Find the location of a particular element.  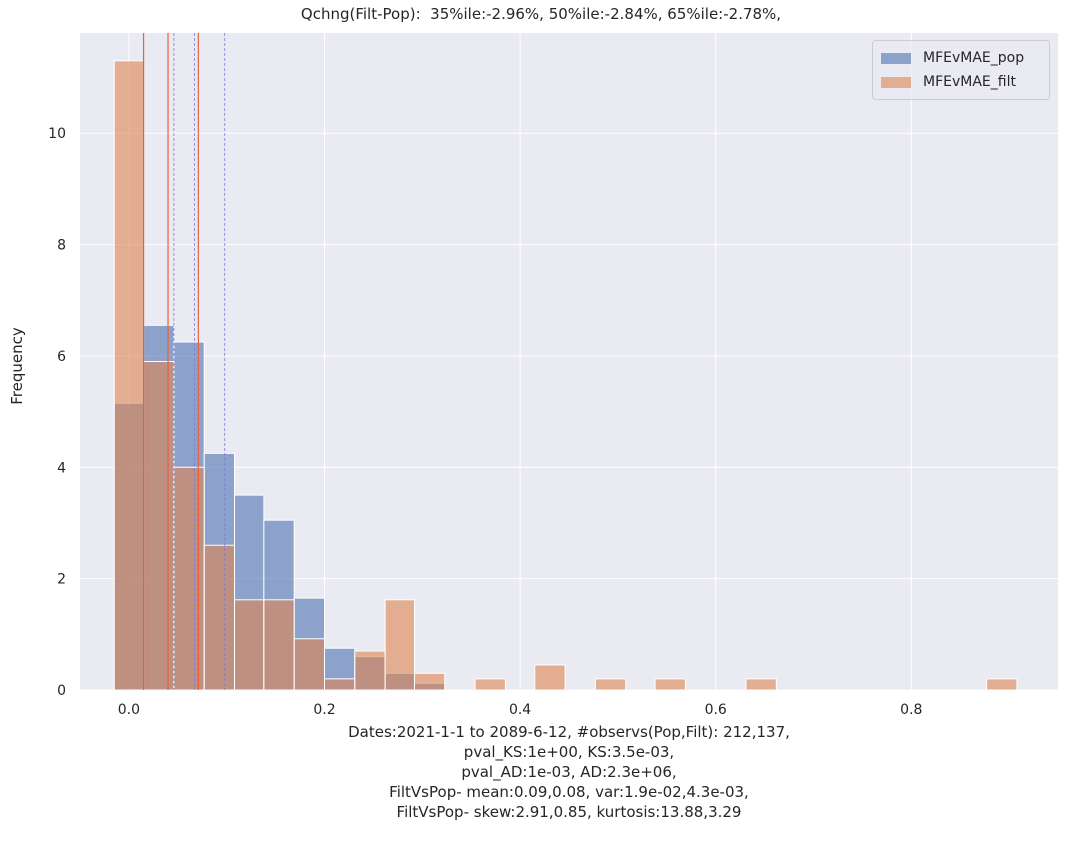

legend: MFEvMAE_pop MFEvMAE_filt is located at coordinates (961, 70).